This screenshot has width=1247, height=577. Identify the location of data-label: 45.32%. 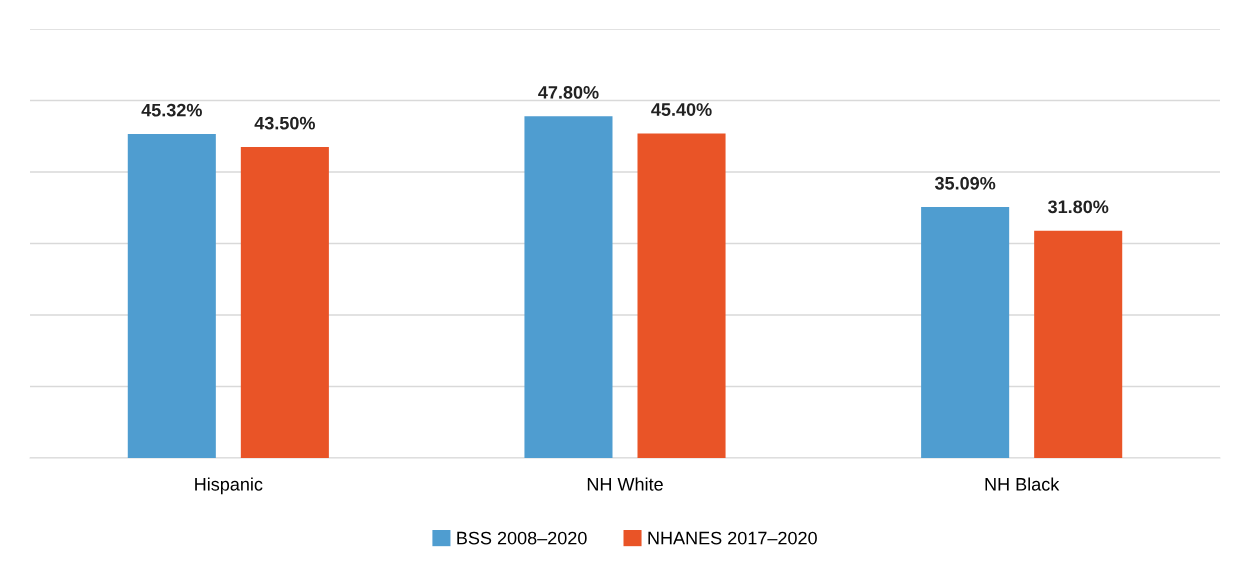
(171, 110).